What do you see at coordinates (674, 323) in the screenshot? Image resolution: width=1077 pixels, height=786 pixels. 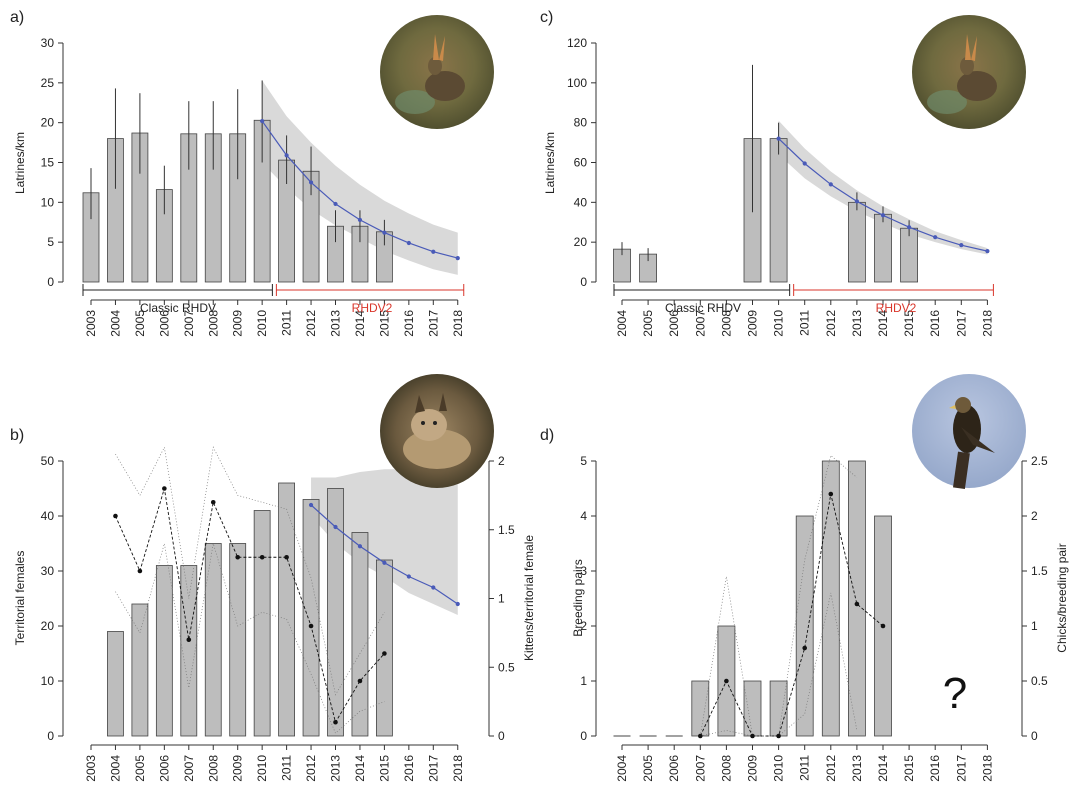 I see `x-tick-label-2006: 2006` at bounding box center [674, 323].